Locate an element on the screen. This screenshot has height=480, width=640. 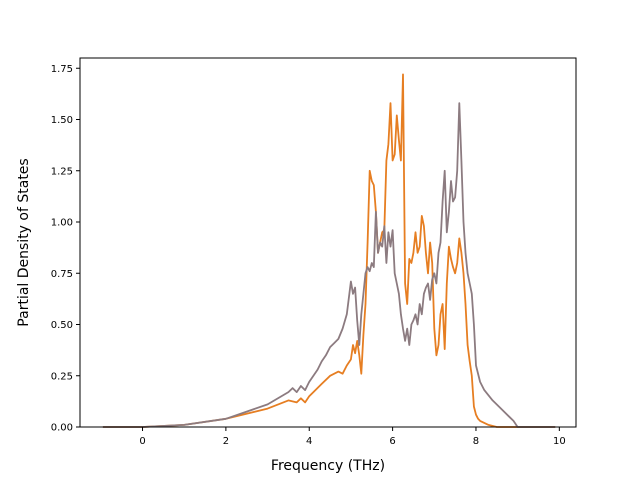
x-axis-ticks: 0 2 4 6 8 10 is located at coordinates (352, 437).